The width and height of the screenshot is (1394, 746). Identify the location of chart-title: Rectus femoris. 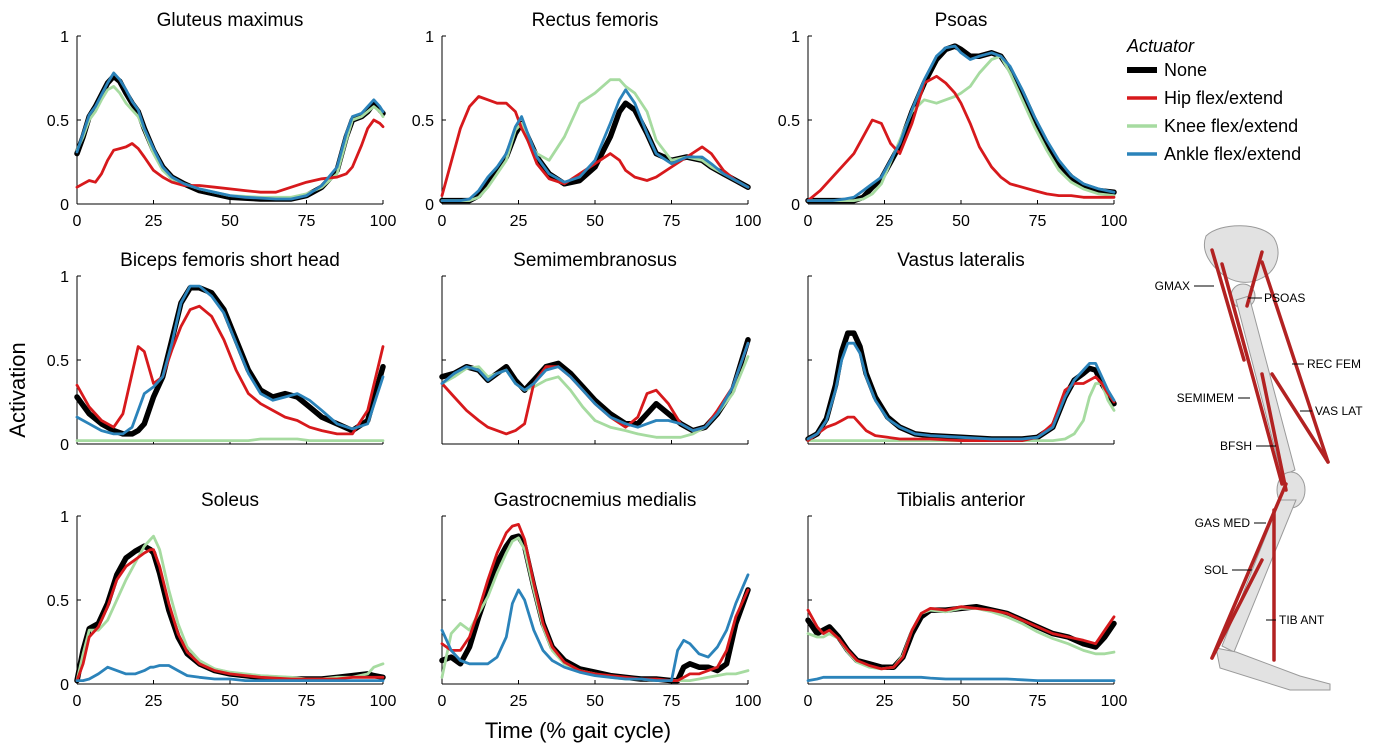
(595, 20).